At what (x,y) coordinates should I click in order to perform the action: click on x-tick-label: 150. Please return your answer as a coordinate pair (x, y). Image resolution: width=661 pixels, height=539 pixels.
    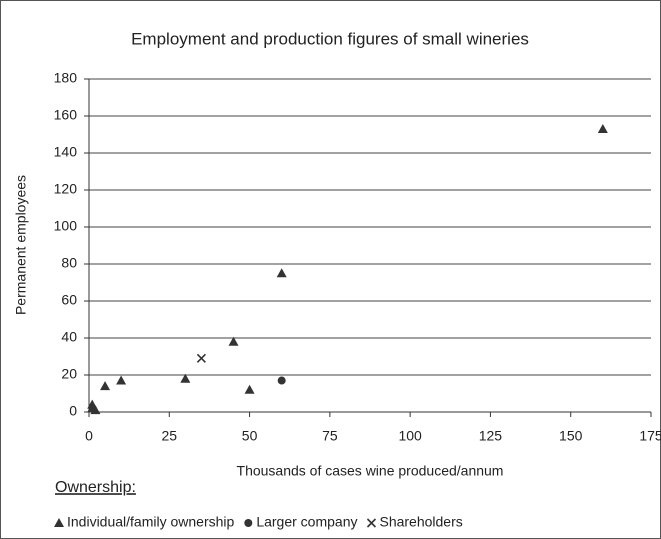
    Looking at the image, I should click on (571, 436).